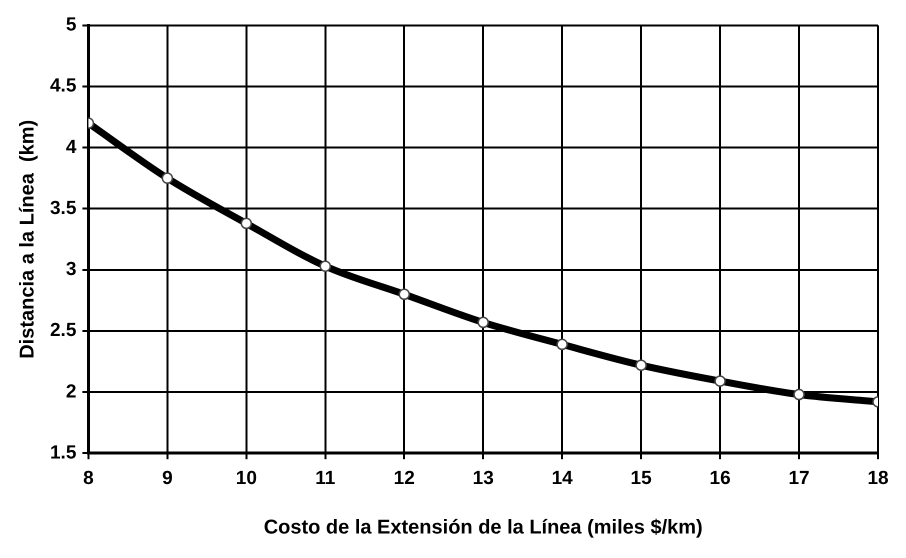 Image resolution: width=906 pixels, height=558 pixels. I want to click on x-tick-label: 16, so click(720, 478).